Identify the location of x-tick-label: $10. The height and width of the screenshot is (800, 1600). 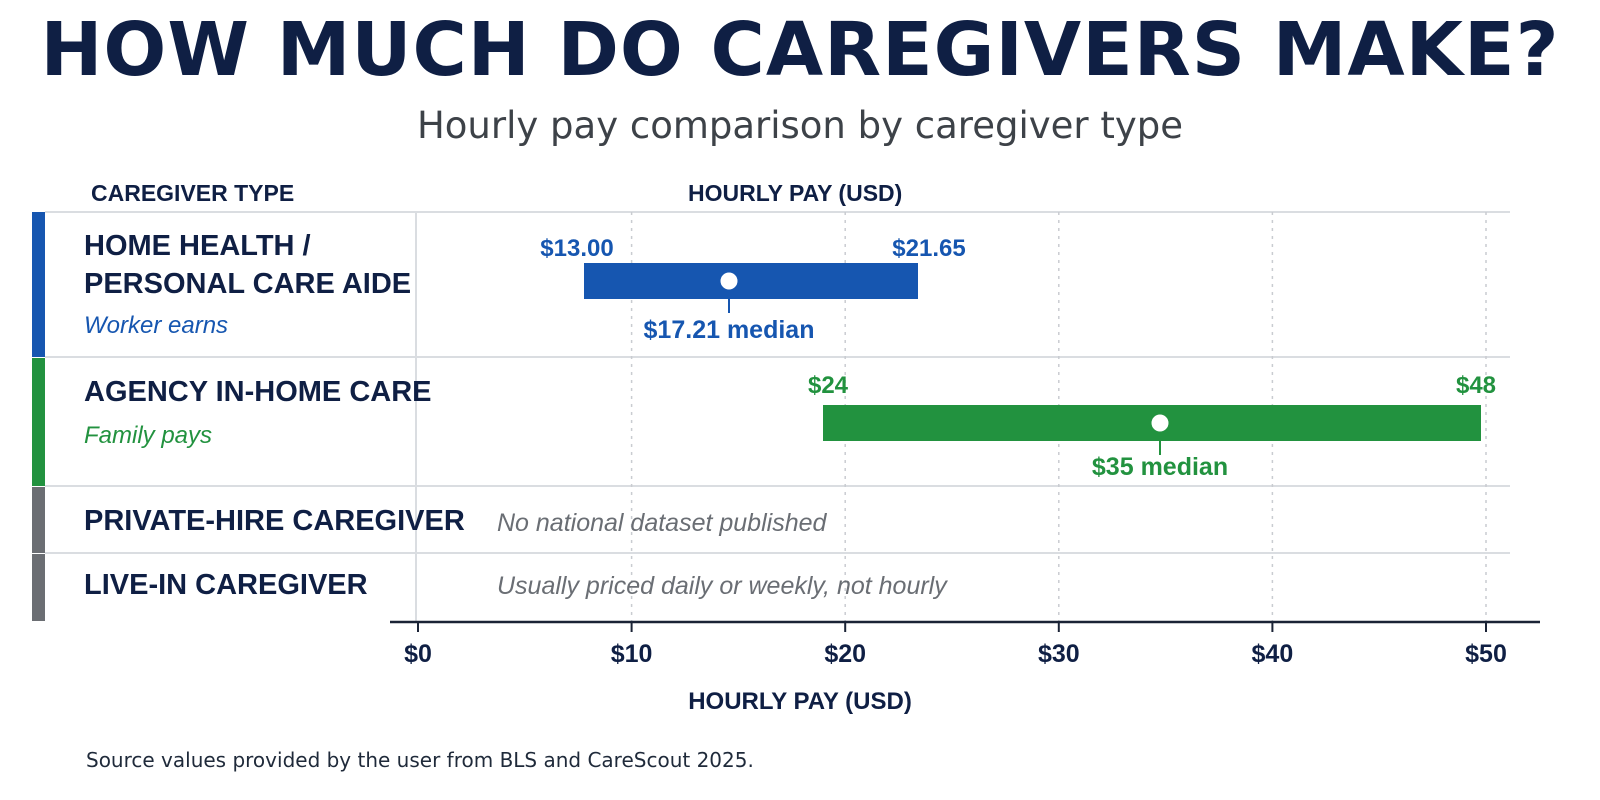
(632, 654).